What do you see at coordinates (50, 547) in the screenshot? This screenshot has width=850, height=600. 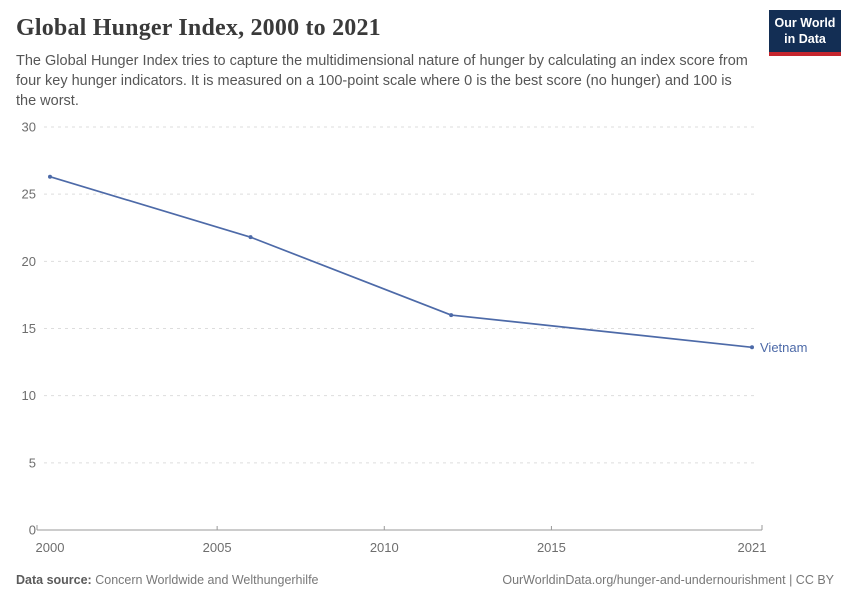 I see `x-tick-label: 2000` at bounding box center [50, 547].